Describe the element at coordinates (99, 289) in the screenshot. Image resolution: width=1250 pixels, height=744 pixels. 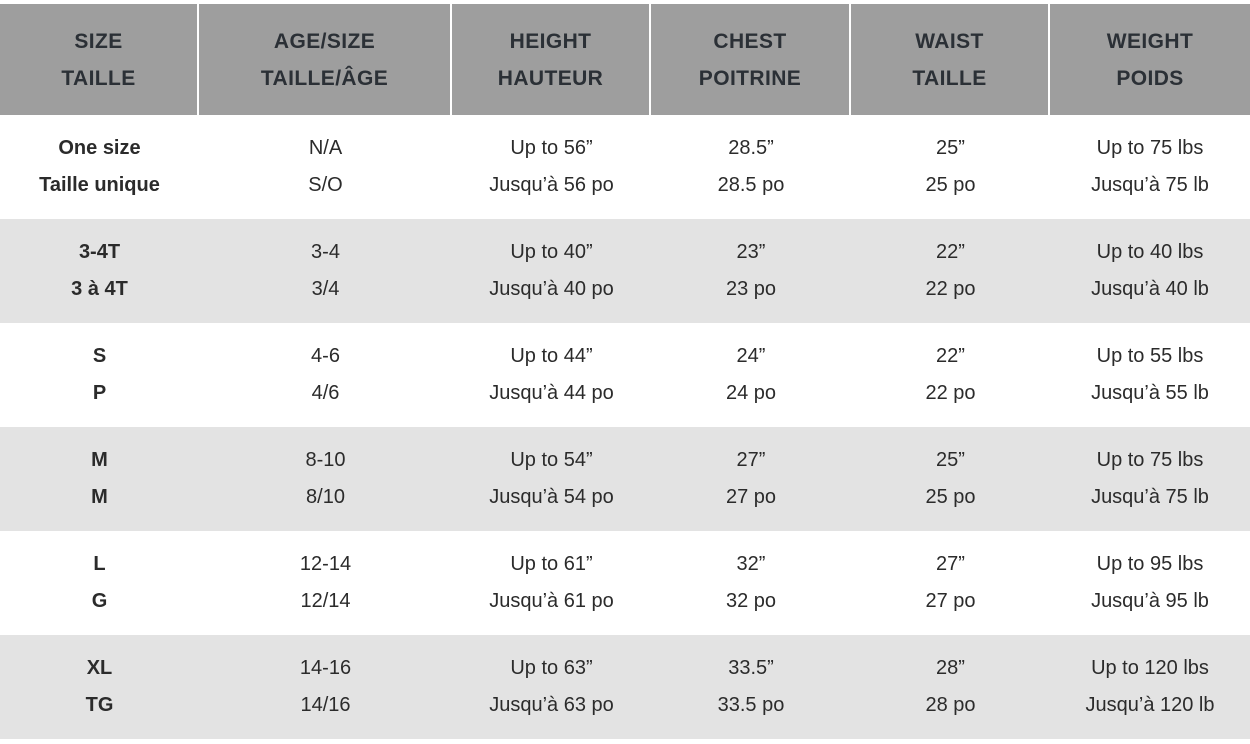
I see `cell-size-fr: 3 à 4T` at that location.